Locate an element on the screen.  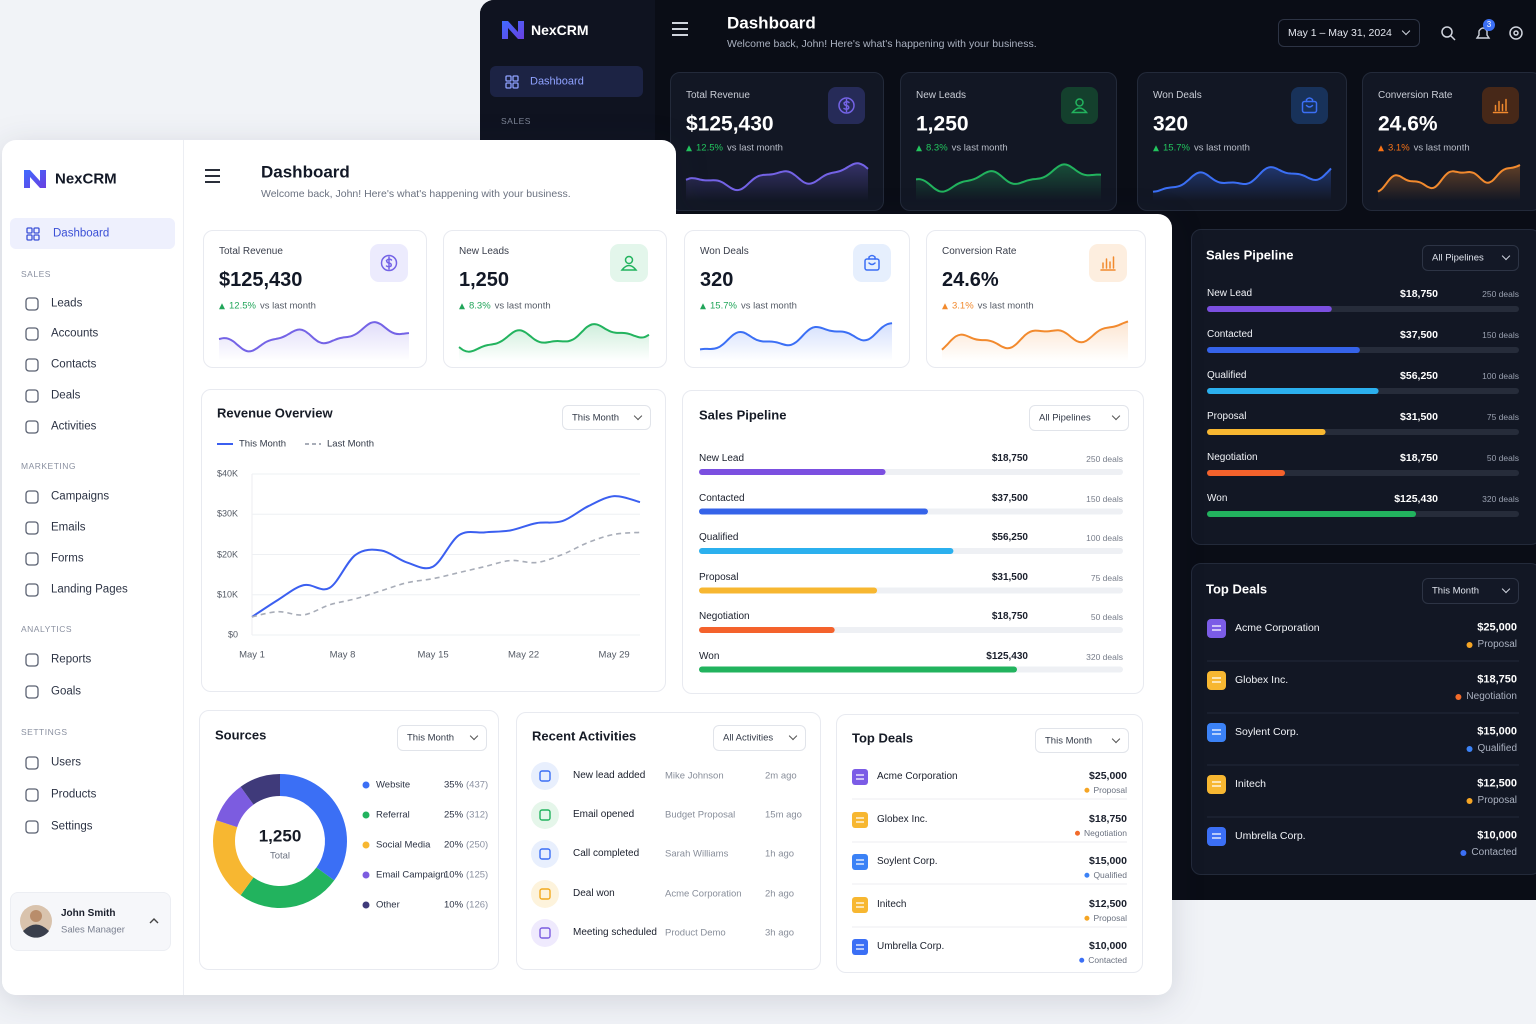
user-role: Sales Manager is located at coordinates (93, 930).